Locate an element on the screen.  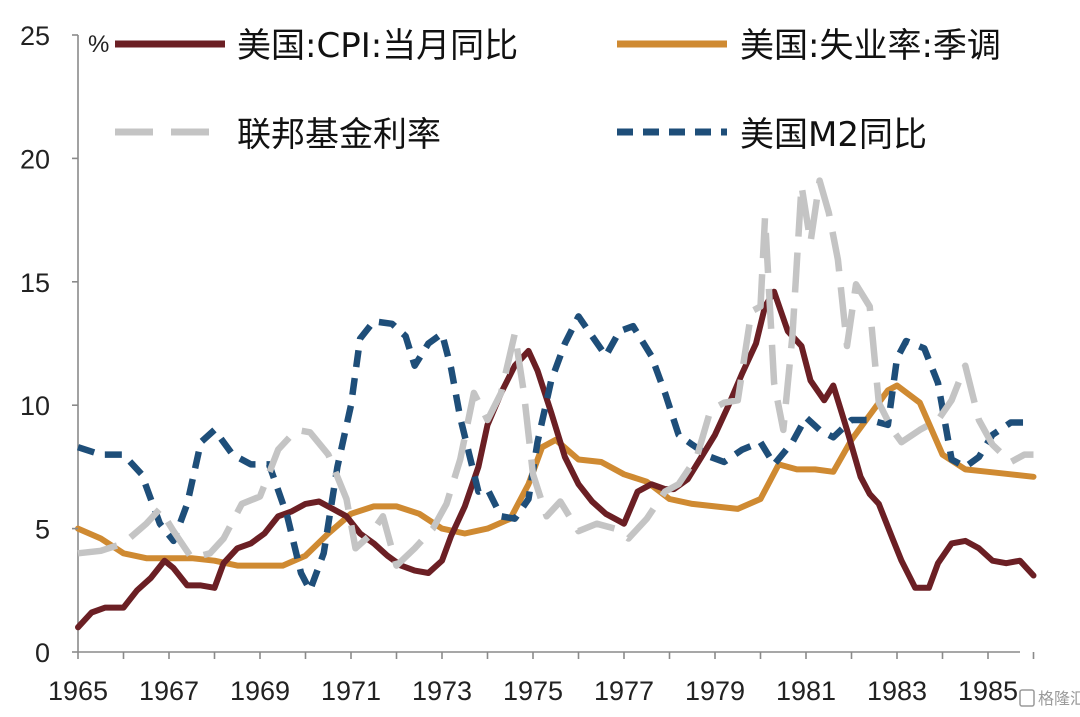
x-tick-label: 1981 is located at coordinates (806, 691).